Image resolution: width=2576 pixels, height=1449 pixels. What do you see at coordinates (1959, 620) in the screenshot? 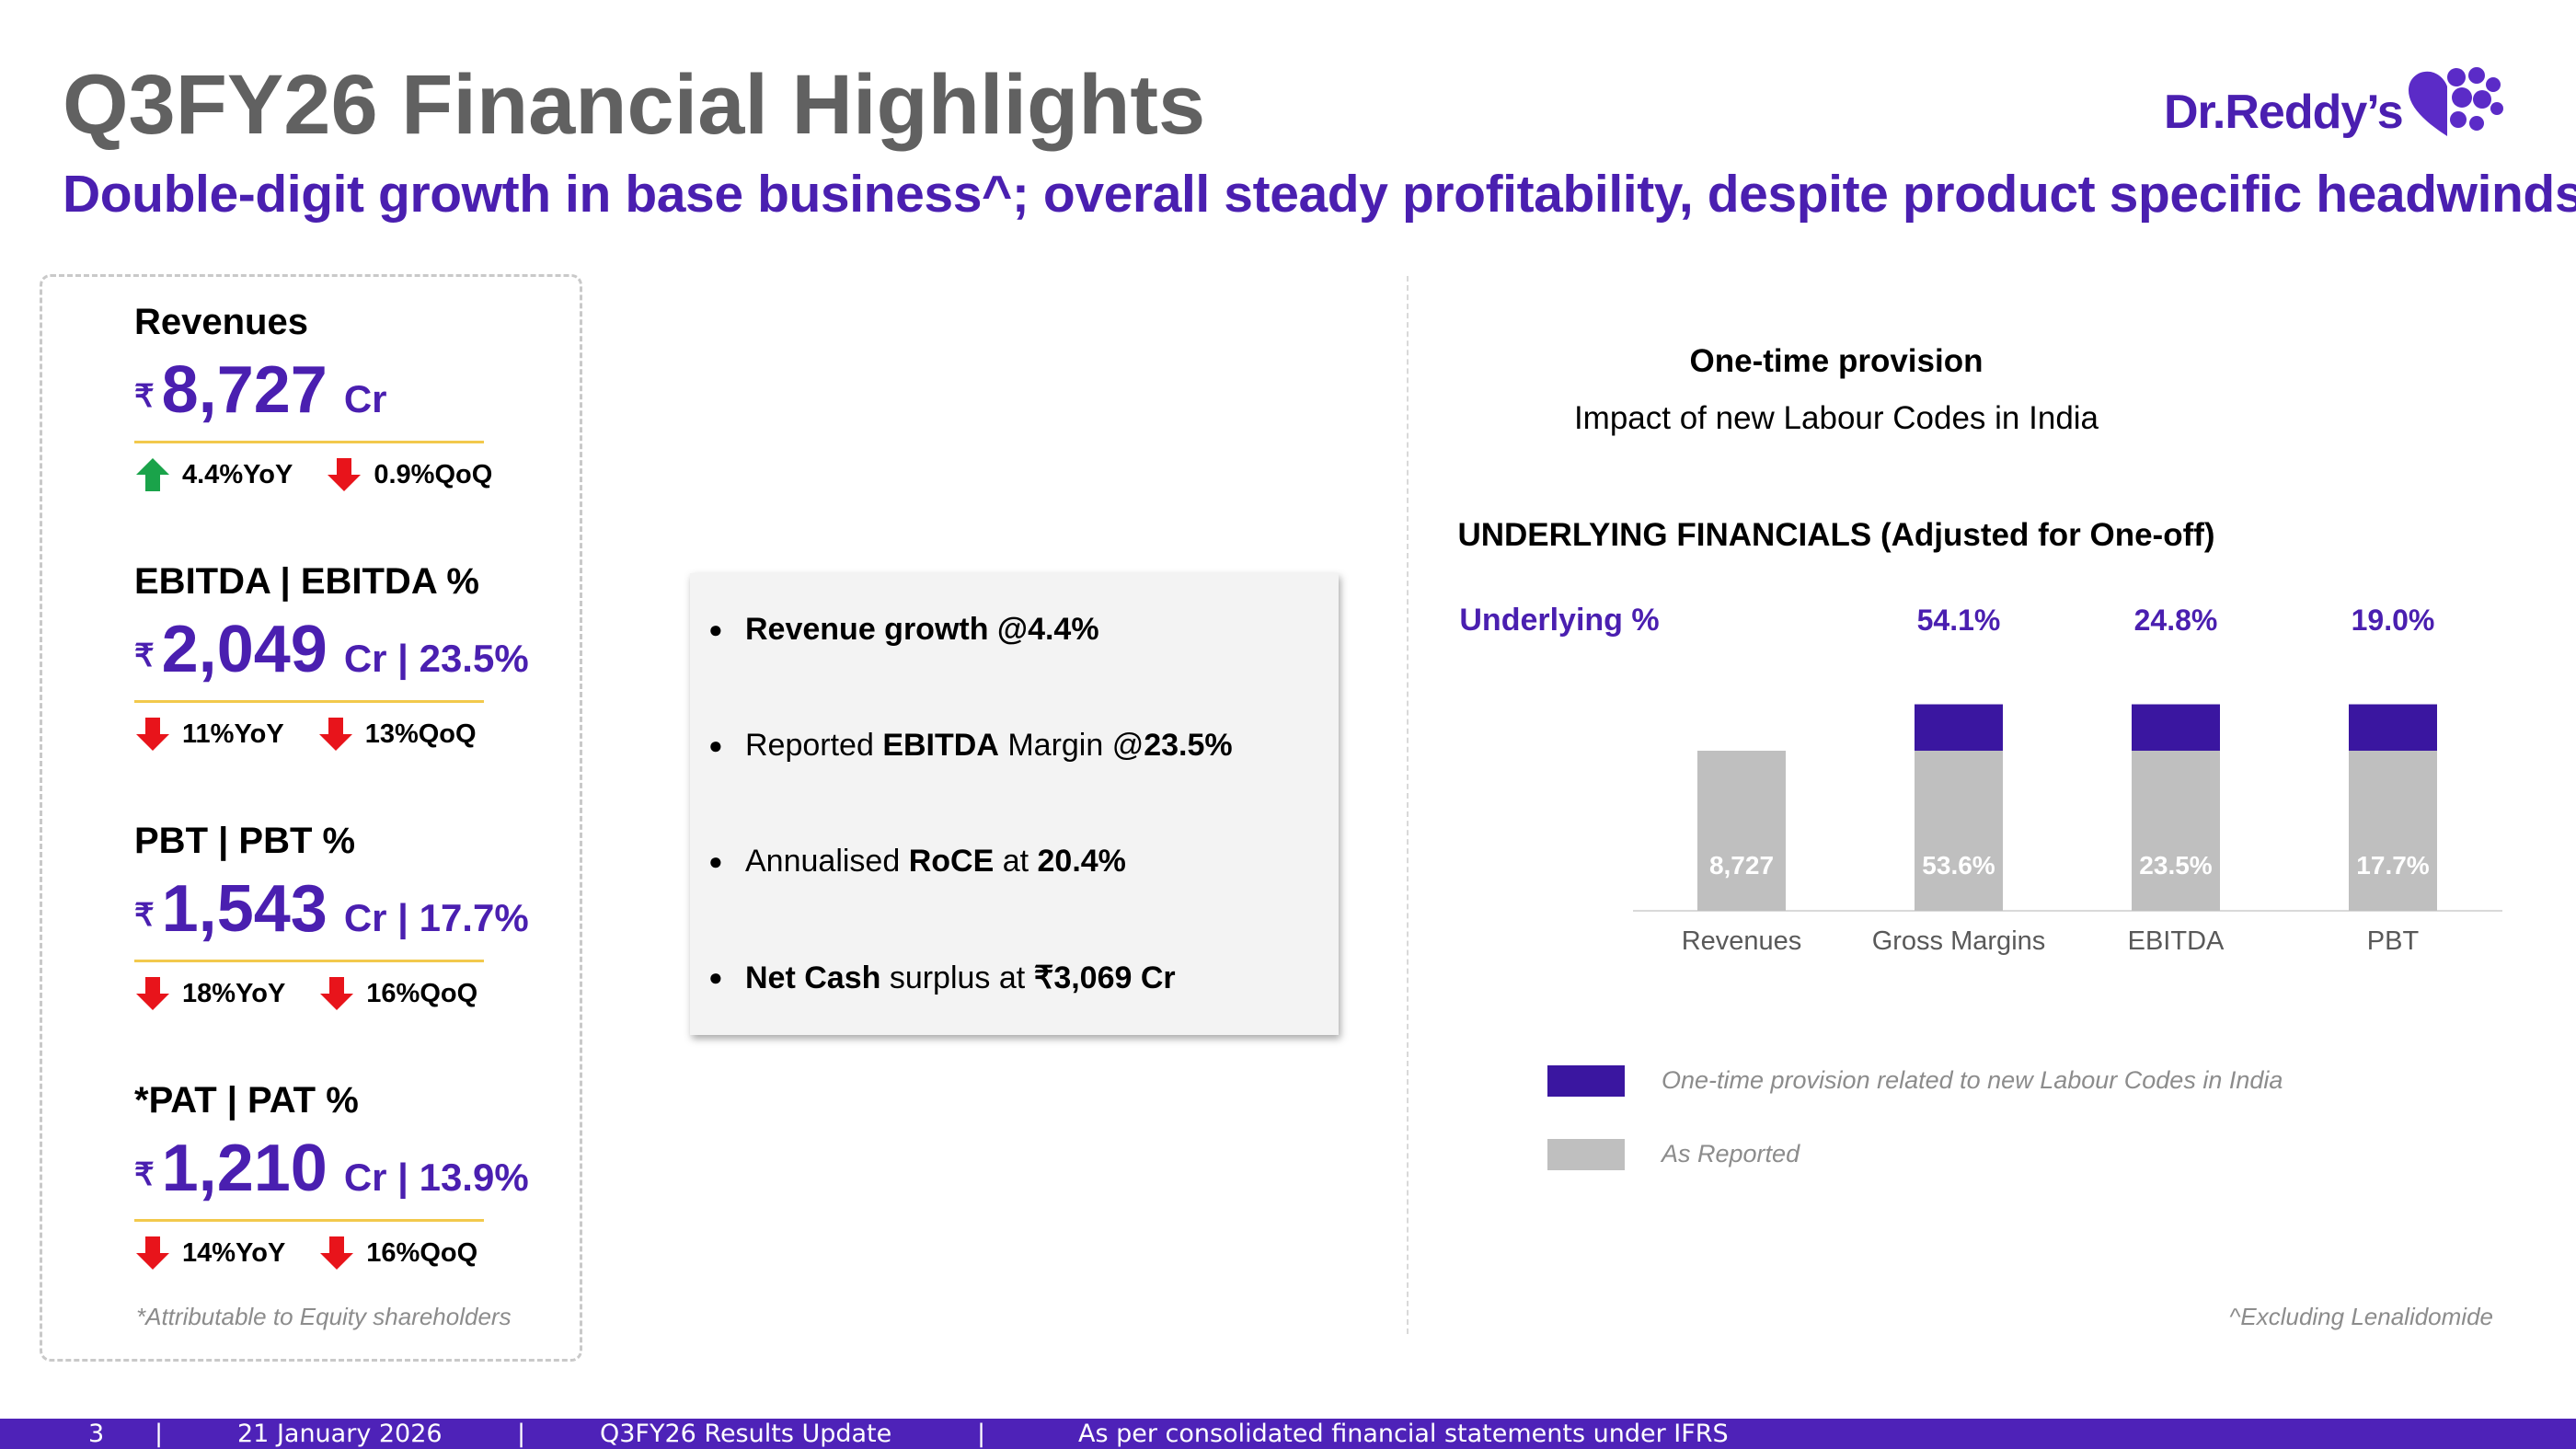
I see `underlying-value-label: 54.1%` at bounding box center [1959, 620].